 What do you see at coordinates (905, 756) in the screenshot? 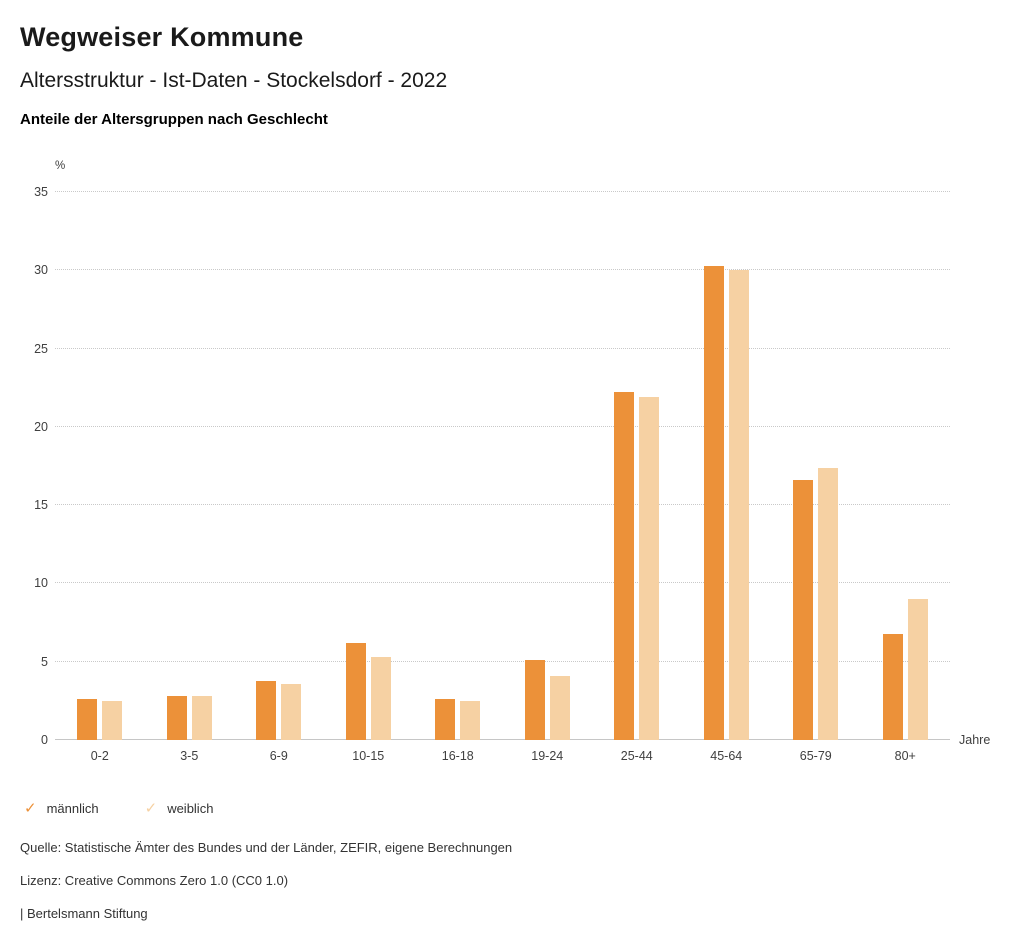
I see `x-tick-label-80+: 80+` at bounding box center [905, 756].